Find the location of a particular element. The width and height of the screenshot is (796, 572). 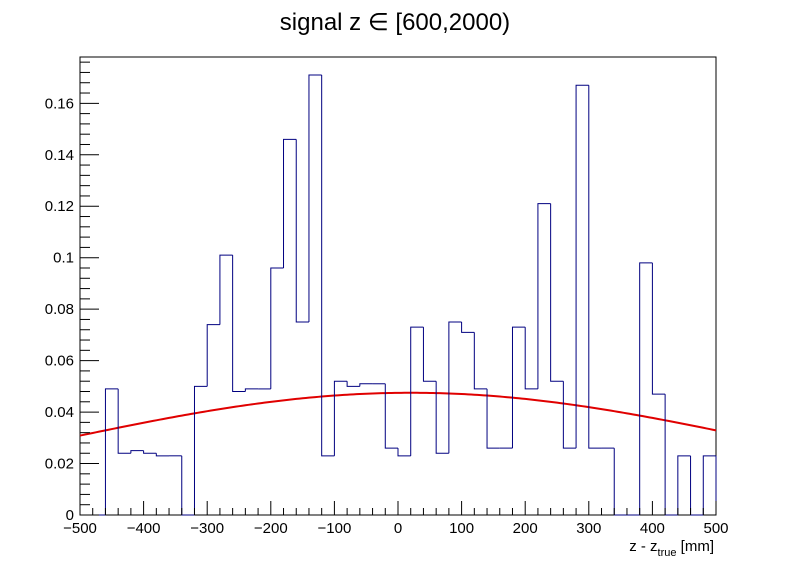

x-axis: −500 −400 −300 −200 −100 0 100 200 300 400 500 is located at coordinates (396, 519).